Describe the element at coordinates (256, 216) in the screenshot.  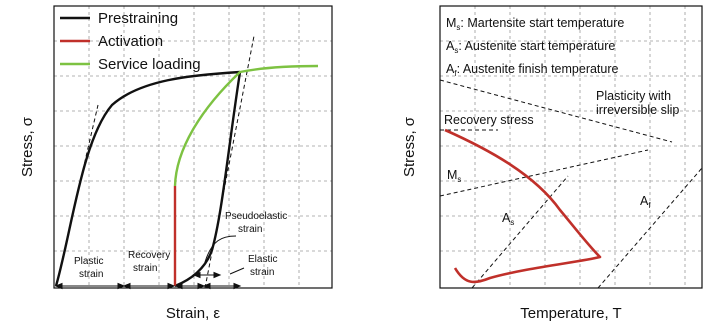
I see `pseudoelastic-strain-label-1: Pseudoelastic` at that location.